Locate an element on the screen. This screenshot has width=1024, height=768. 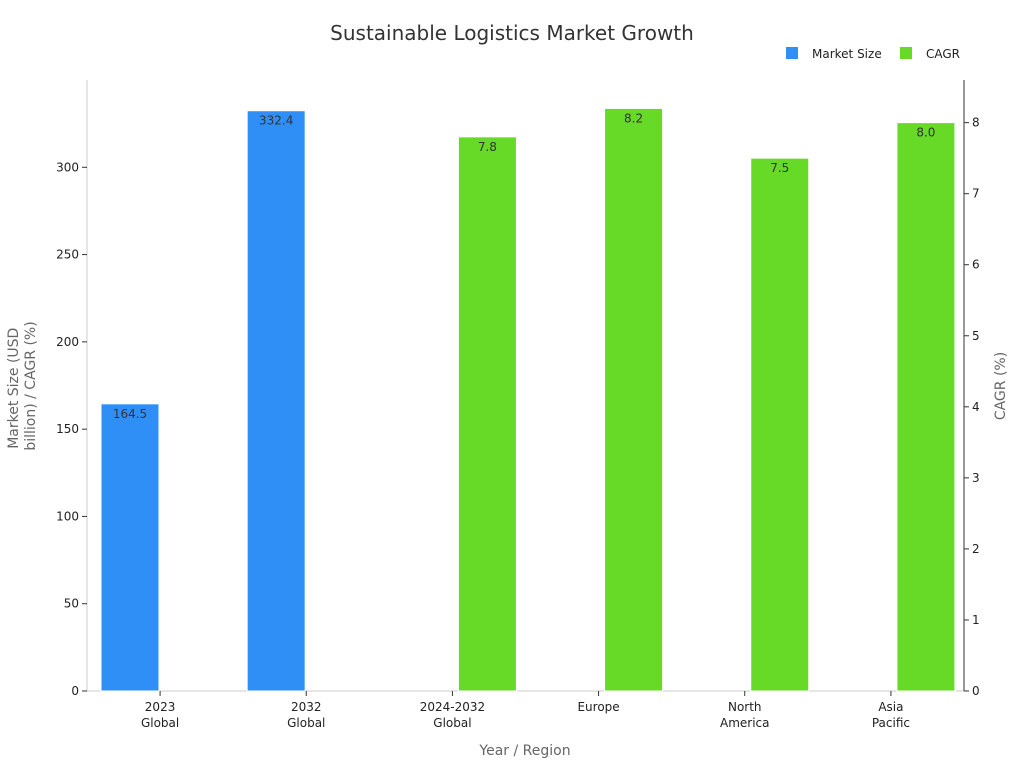
x-tick-label-line: 2032 is located at coordinates (306, 707).